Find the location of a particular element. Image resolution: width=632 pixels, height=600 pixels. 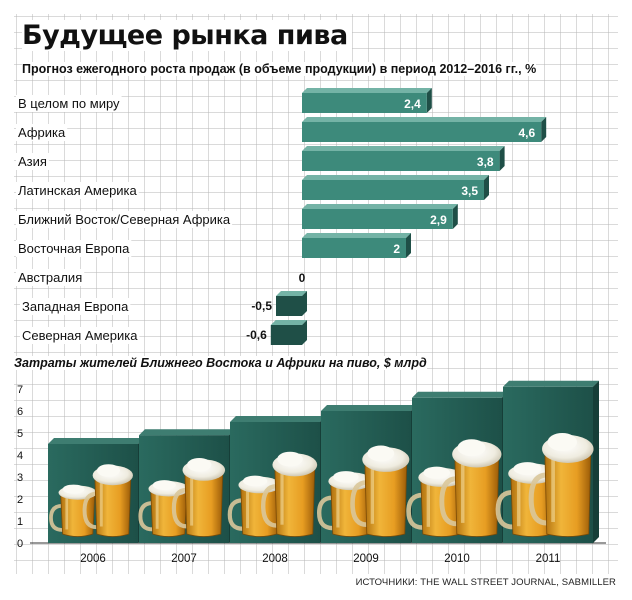

y-tick-label: 0 is located at coordinates (20, 544).